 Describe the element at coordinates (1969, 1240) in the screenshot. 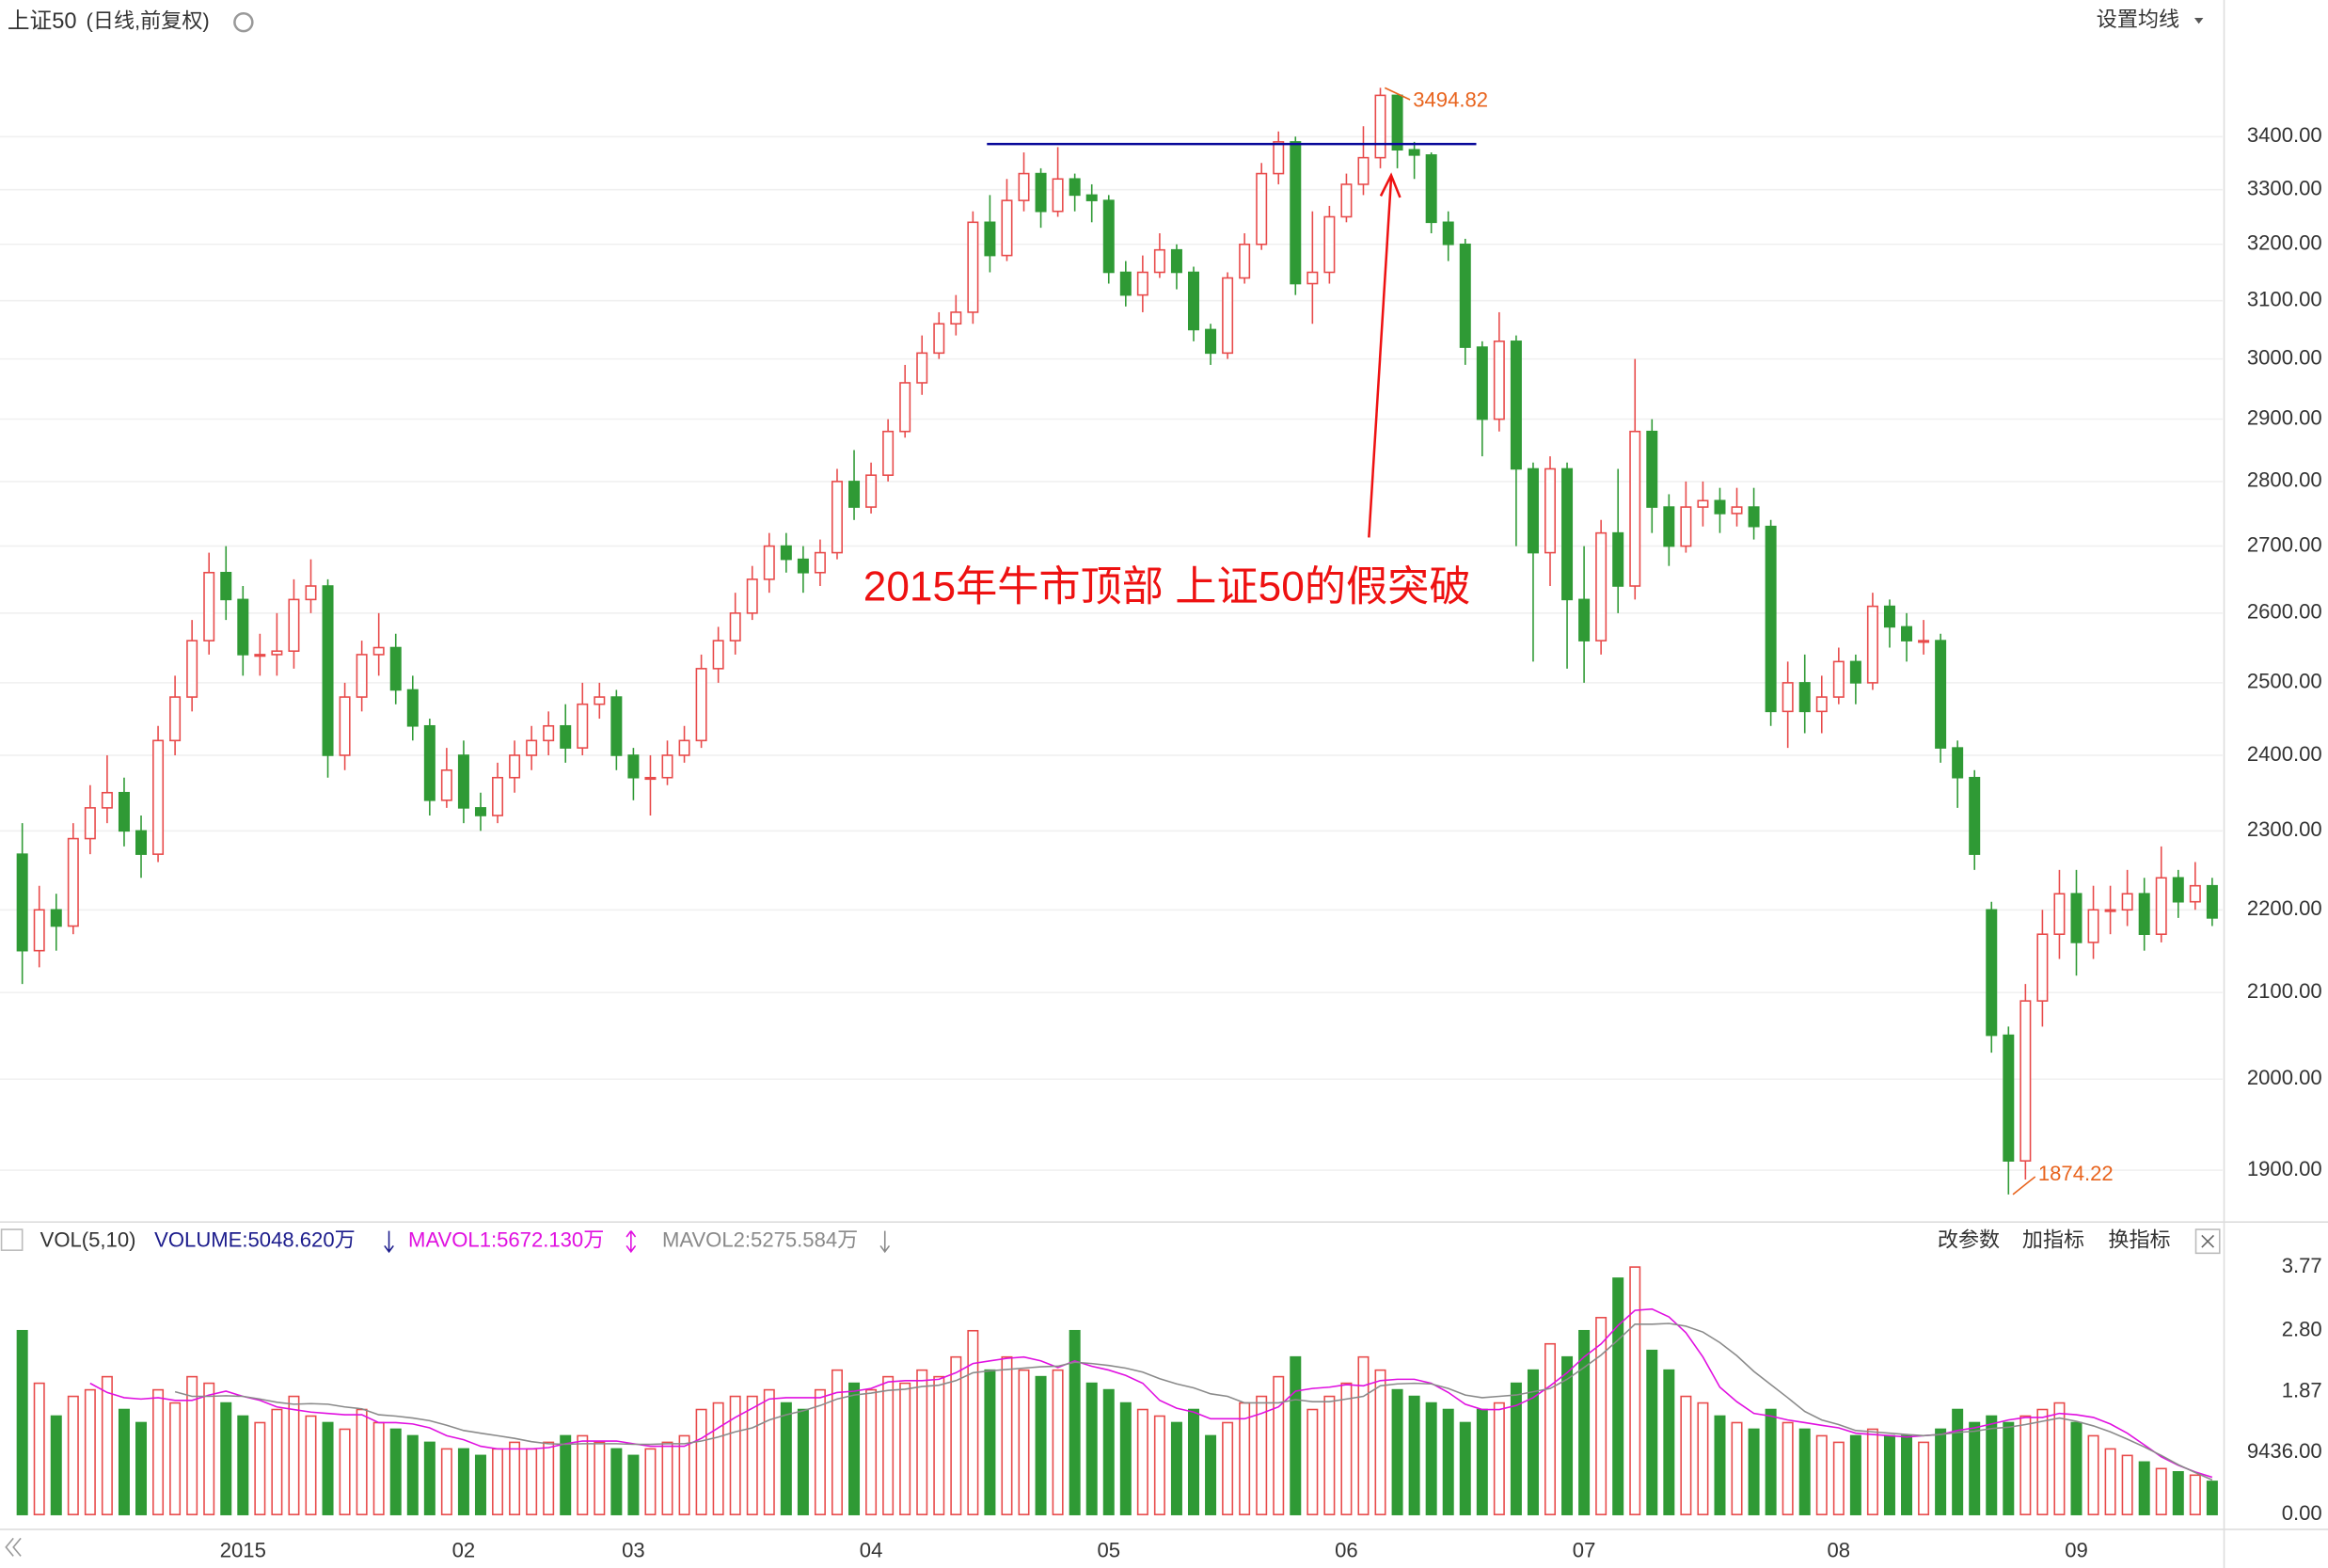

I see `indicator-button: 改参数` at that location.